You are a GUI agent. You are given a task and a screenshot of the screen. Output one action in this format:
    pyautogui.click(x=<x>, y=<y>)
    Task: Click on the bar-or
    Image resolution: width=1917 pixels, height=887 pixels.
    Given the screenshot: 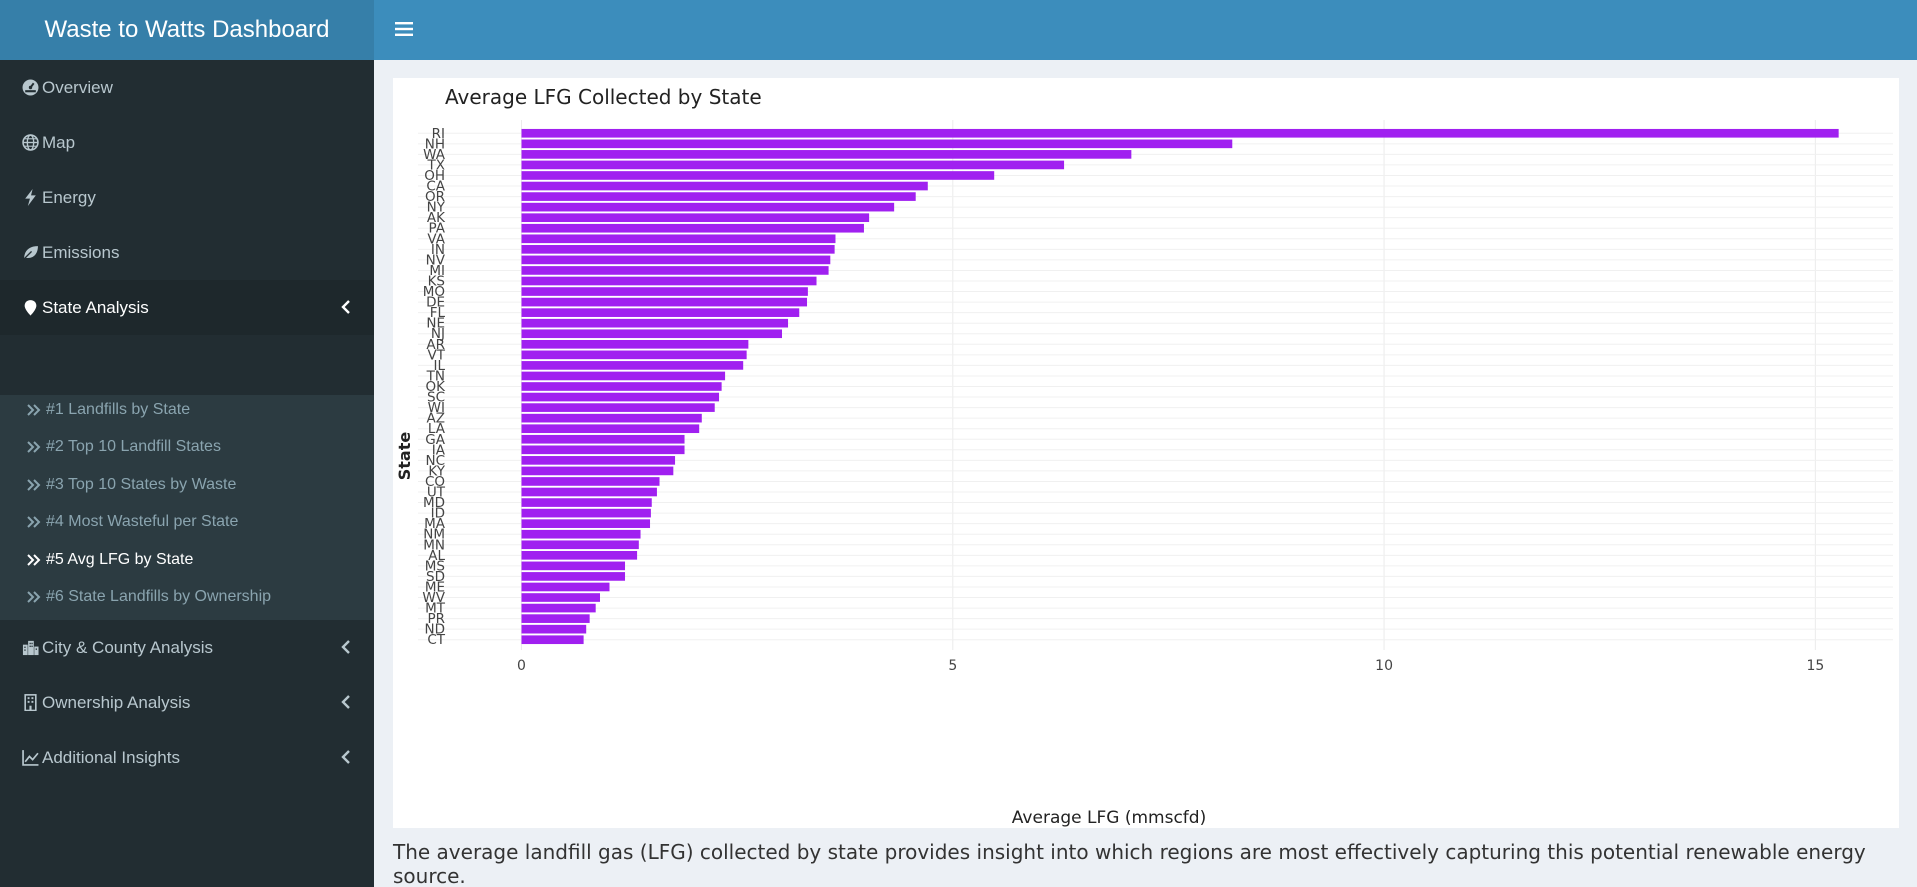 What is the action you would take?
    pyautogui.click(x=718, y=196)
    